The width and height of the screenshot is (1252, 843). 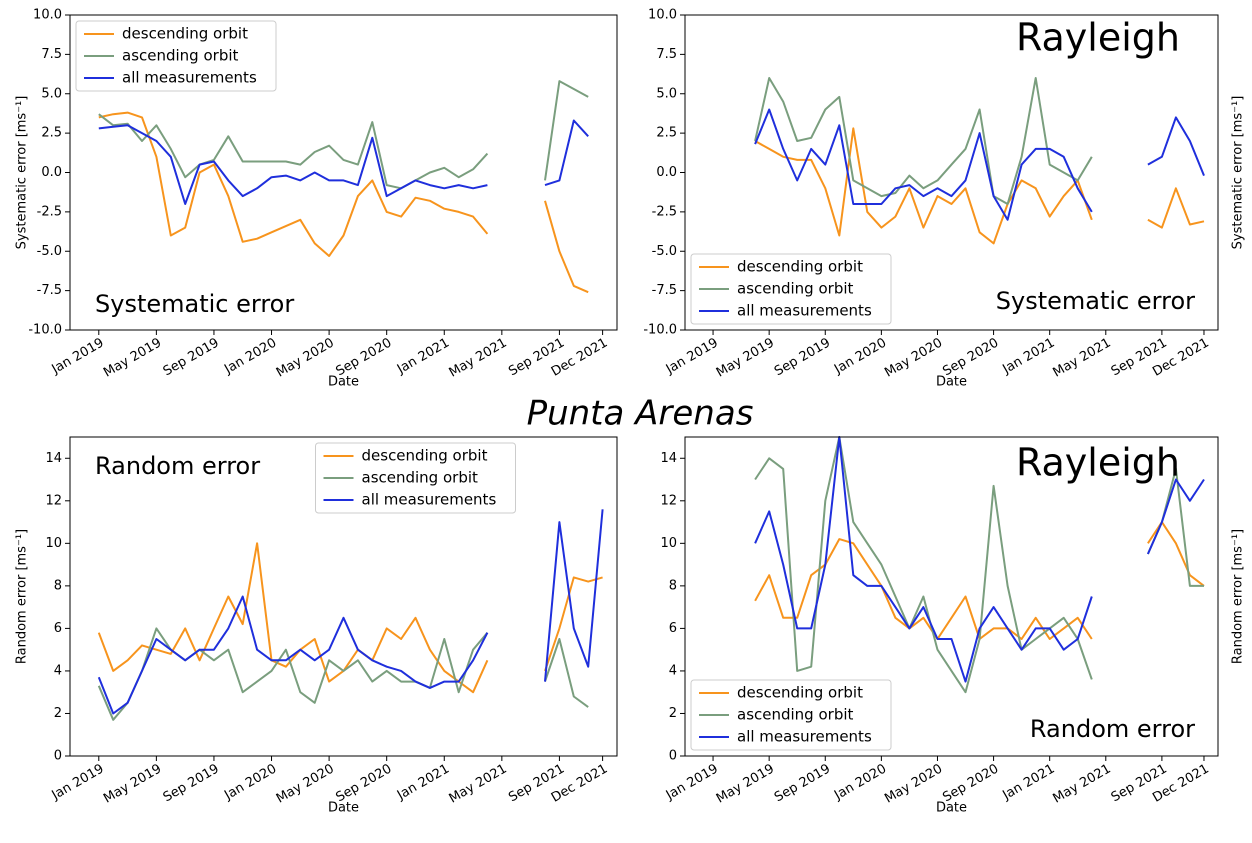 I want to click on figure-title: Punta Arenas, so click(x=640, y=414).